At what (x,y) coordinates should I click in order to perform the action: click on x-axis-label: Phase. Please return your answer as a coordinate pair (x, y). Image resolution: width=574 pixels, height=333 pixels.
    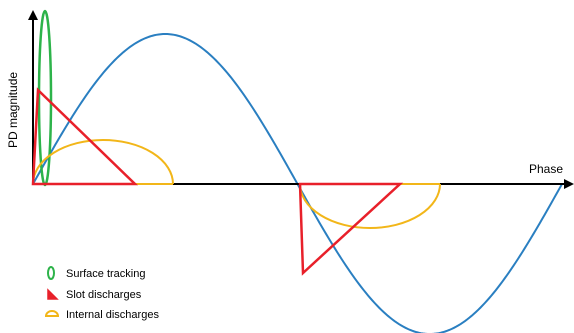
    Looking at the image, I should click on (546, 169).